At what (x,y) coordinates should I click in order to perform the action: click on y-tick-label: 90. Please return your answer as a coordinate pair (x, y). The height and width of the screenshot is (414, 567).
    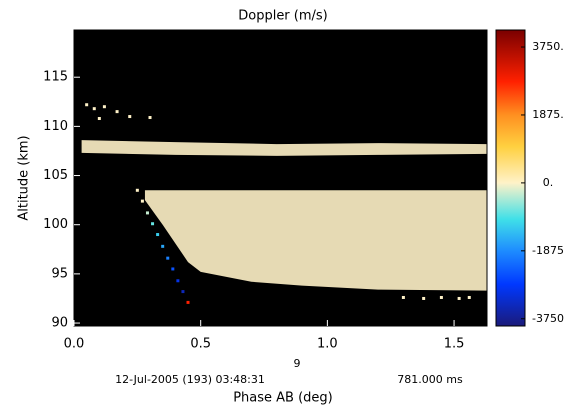
    Looking at the image, I should click on (59, 323).